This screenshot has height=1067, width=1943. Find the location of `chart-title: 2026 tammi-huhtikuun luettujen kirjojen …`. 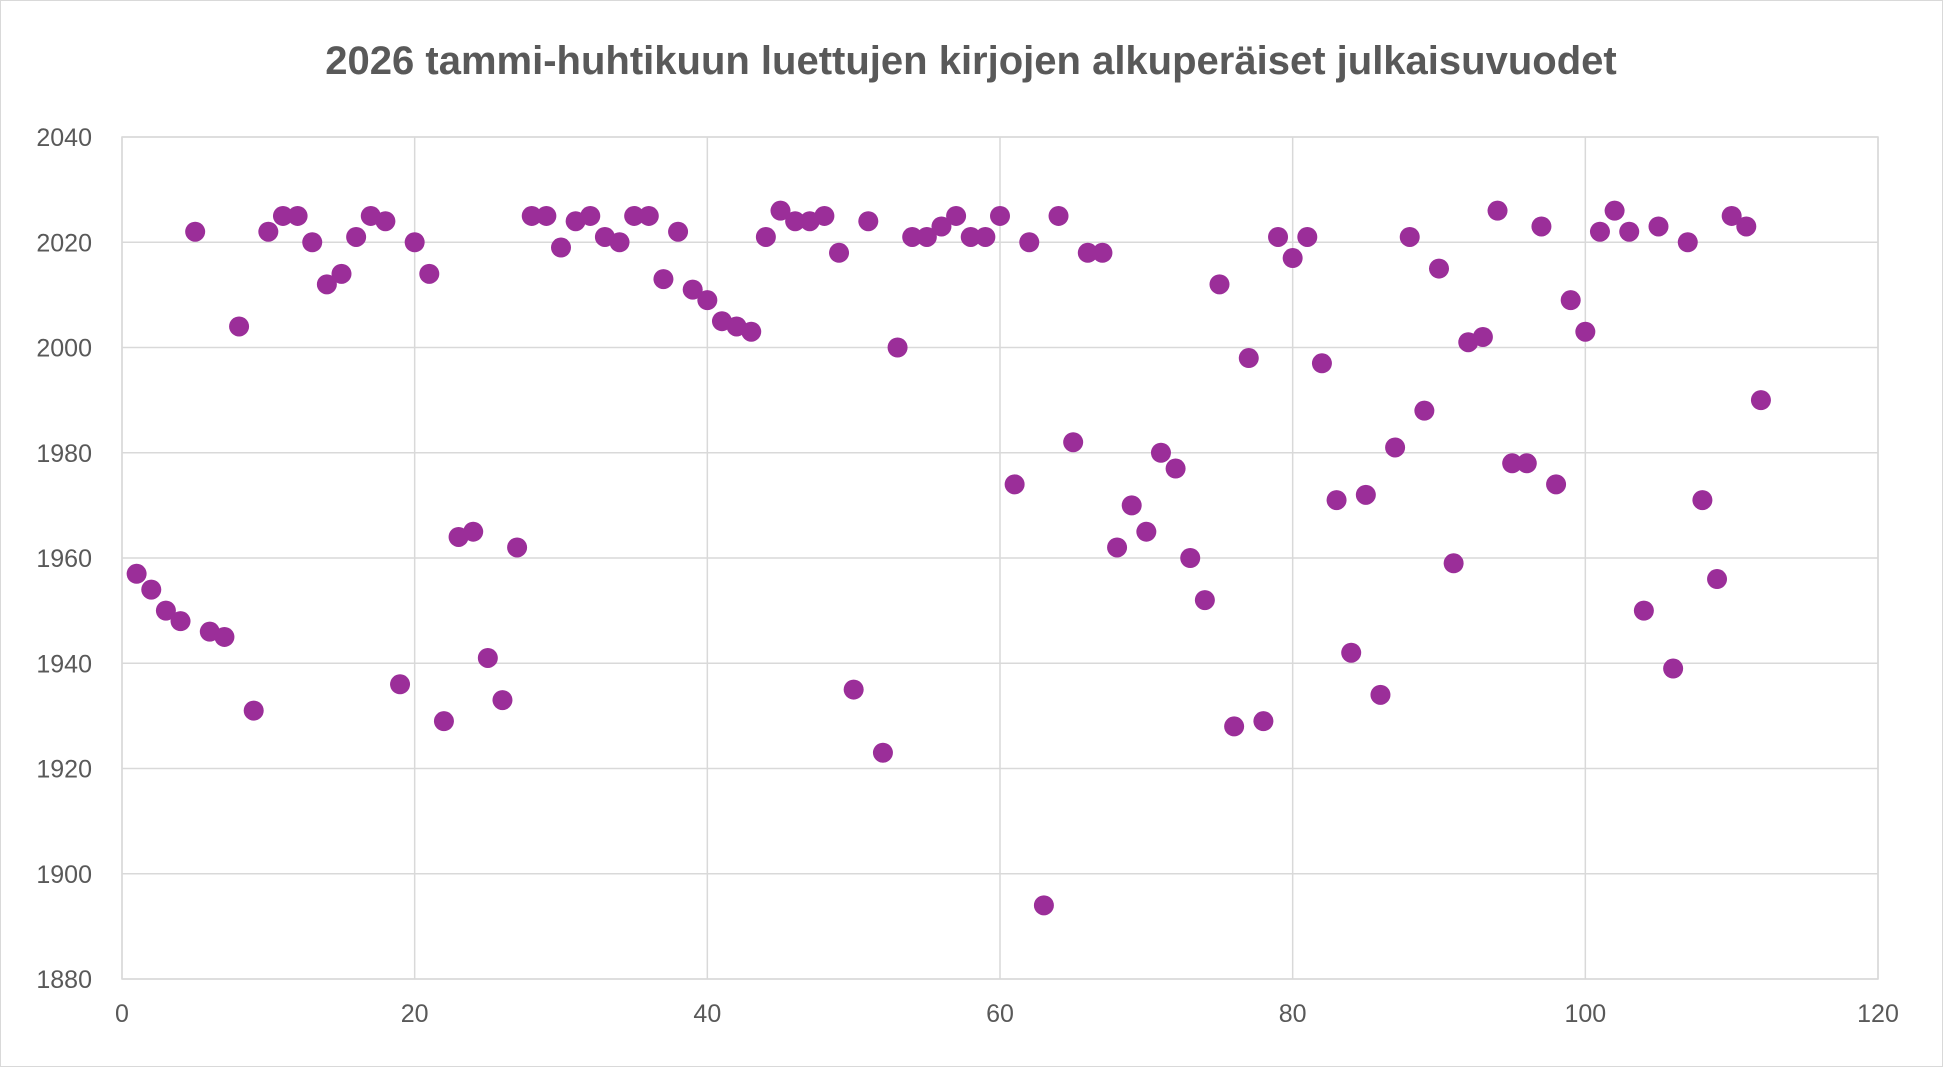

chart-title: 2026 tammi-huhtikuun luettujen kirjojen … is located at coordinates (970, 61).